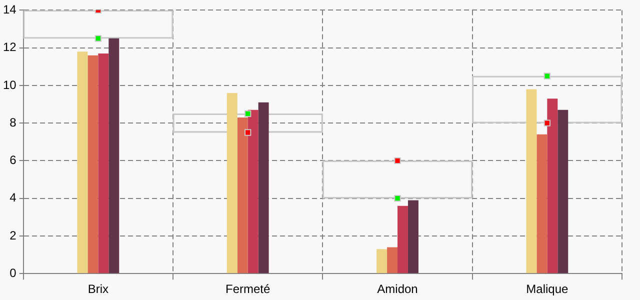  Describe the element at coordinates (98, 289) in the screenshot. I see `x-tick-label: Brix` at that location.